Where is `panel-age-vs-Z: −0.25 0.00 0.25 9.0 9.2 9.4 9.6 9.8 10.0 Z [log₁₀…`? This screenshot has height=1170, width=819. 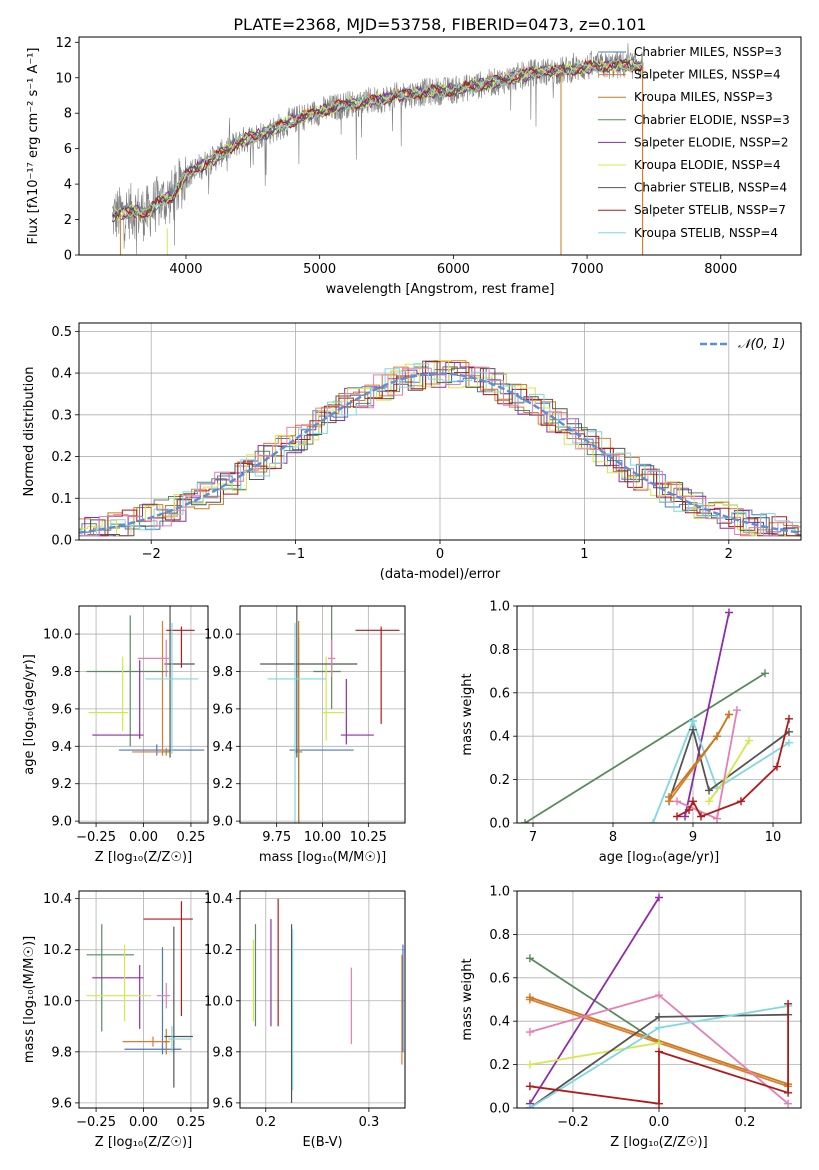 panel-age-vs-Z: −0.25 0.00 0.25 9.0 9.2 9.4 9.6 9.8 10.0 Z [log₁₀… is located at coordinates (115, 735).